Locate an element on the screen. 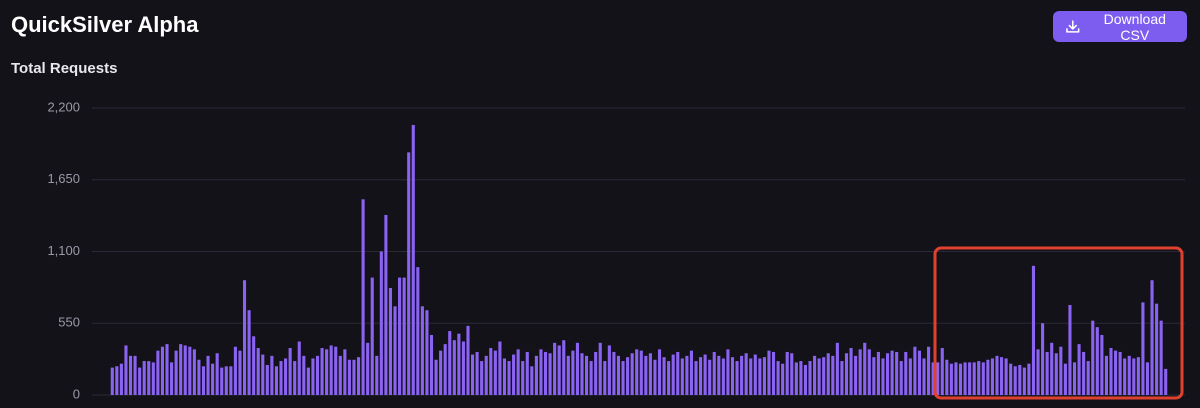 This screenshot has width=1200, height=408. y-tick-label: 1,100 is located at coordinates (63, 250).